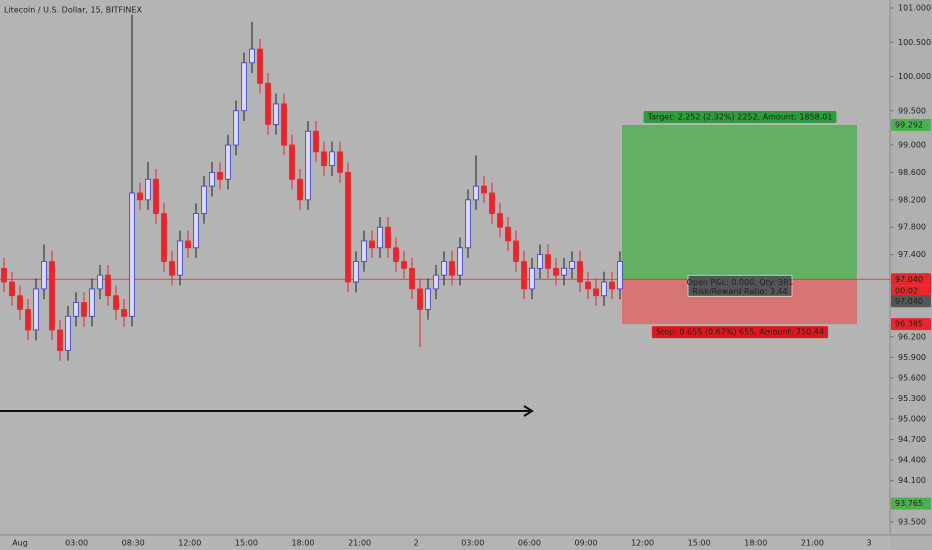 The height and width of the screenshot is (550, 932). What do you see at coordinates (912, 199) in the screenshot?
I see `y-tick-label: 98.200` at bounding box center [912, 199].